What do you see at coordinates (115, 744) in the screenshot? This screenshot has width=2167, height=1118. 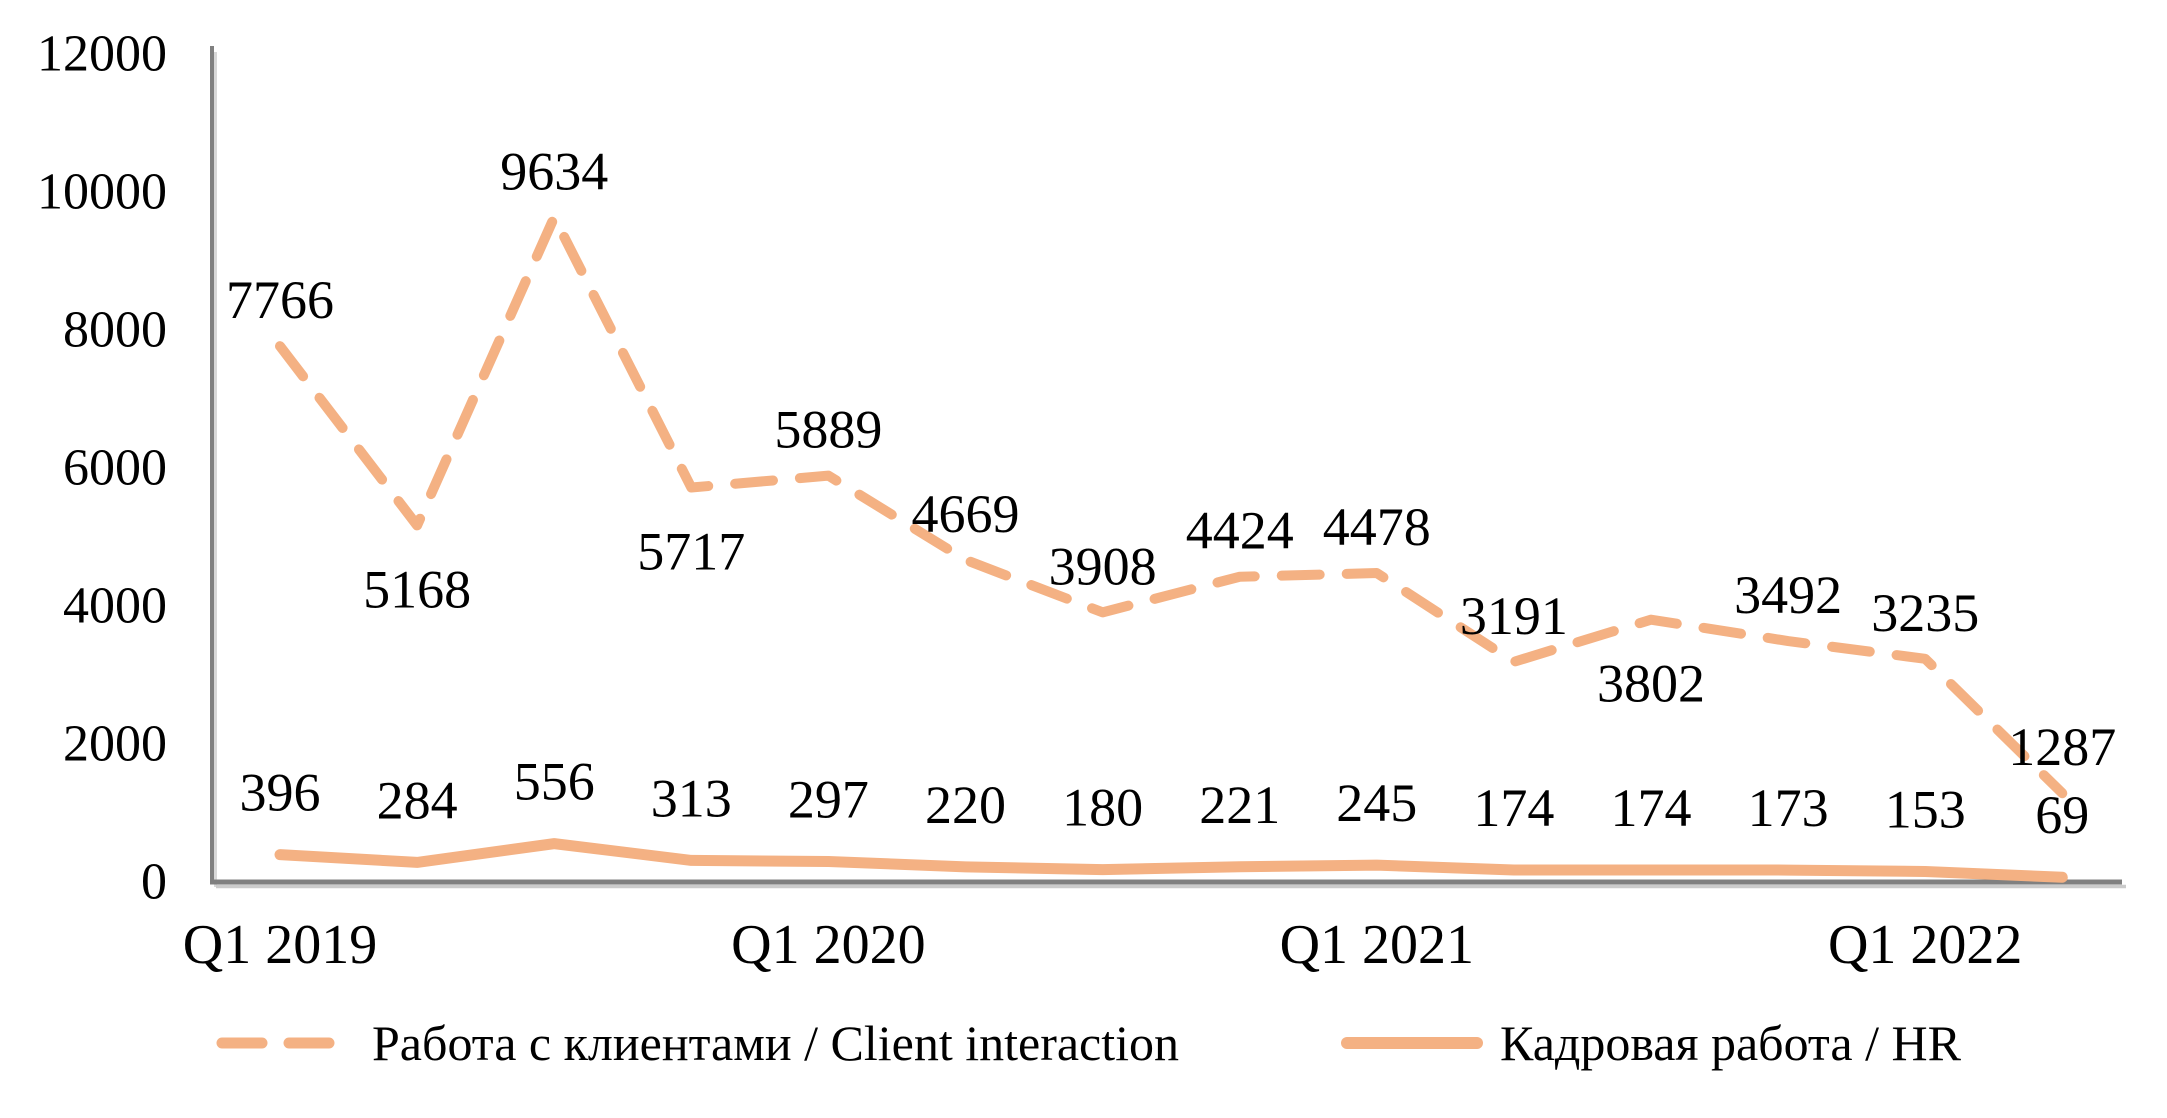 I see `y-tick-label: 2000` at bounding box center [115, 744].